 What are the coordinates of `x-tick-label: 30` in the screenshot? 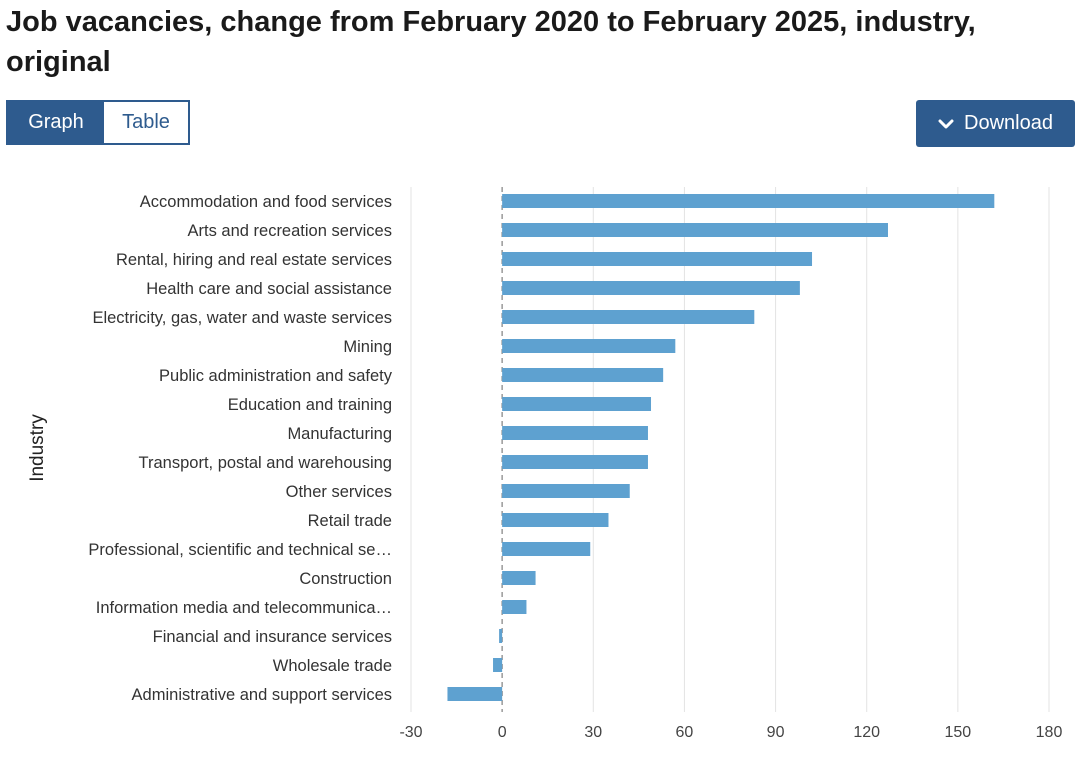 It's located at (593, 732).